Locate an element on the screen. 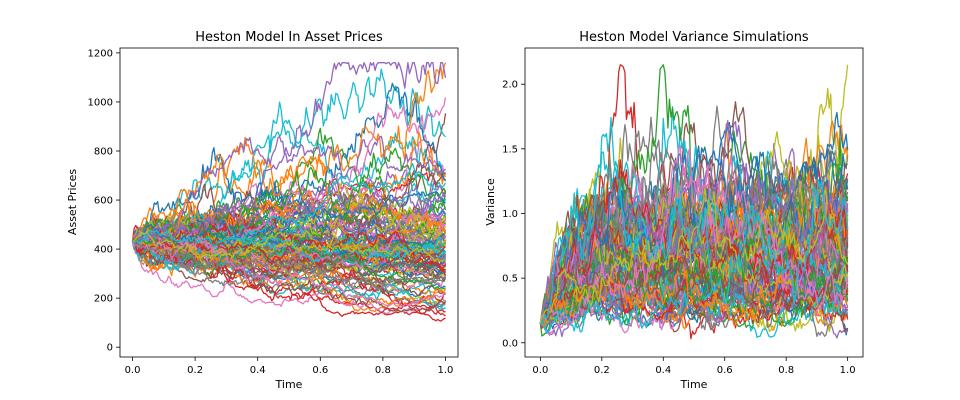  asset-y-tick-label: 200 is located at coordinates (103, 299).